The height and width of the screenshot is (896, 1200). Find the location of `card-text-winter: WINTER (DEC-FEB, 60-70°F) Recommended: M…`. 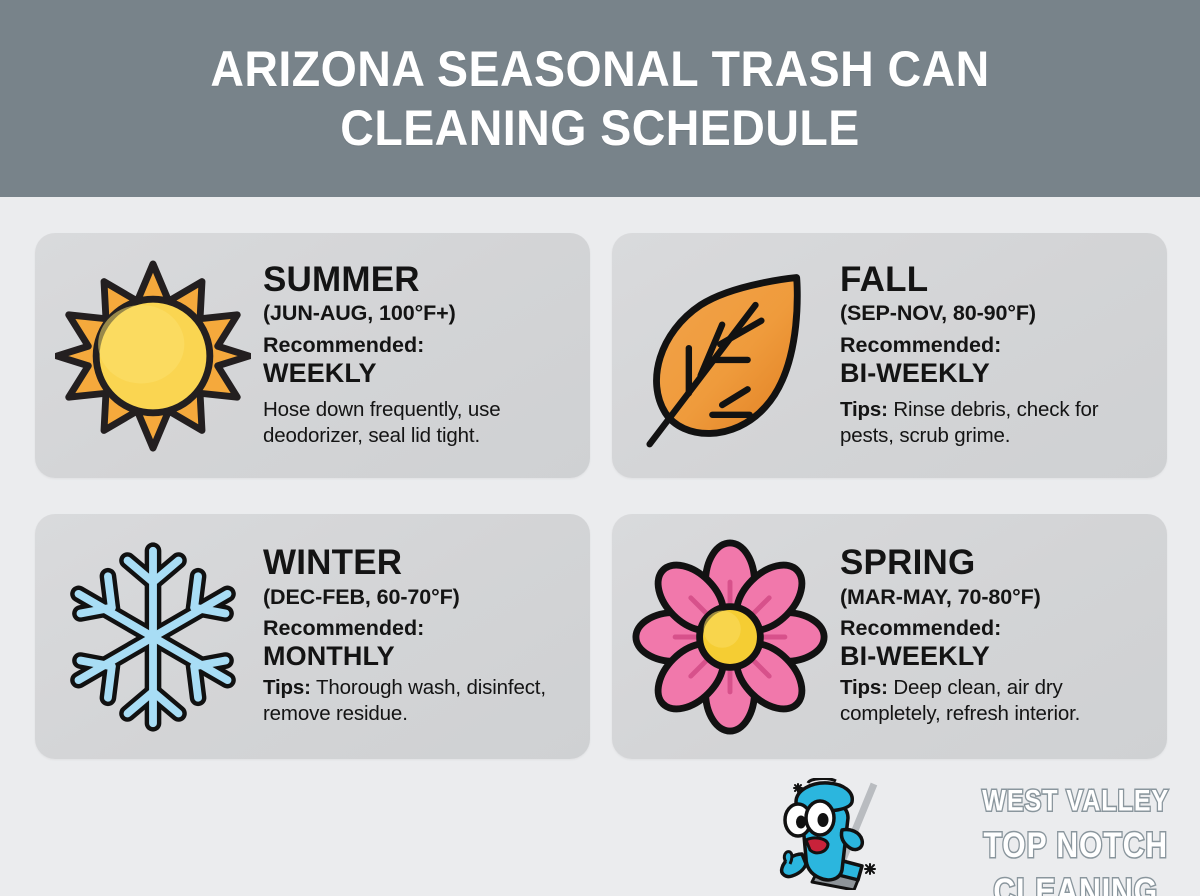

card-text-winter: WINTER (DEC-FEB, 60-70°F) Recommended: M… is located at coordinates (415, 635).